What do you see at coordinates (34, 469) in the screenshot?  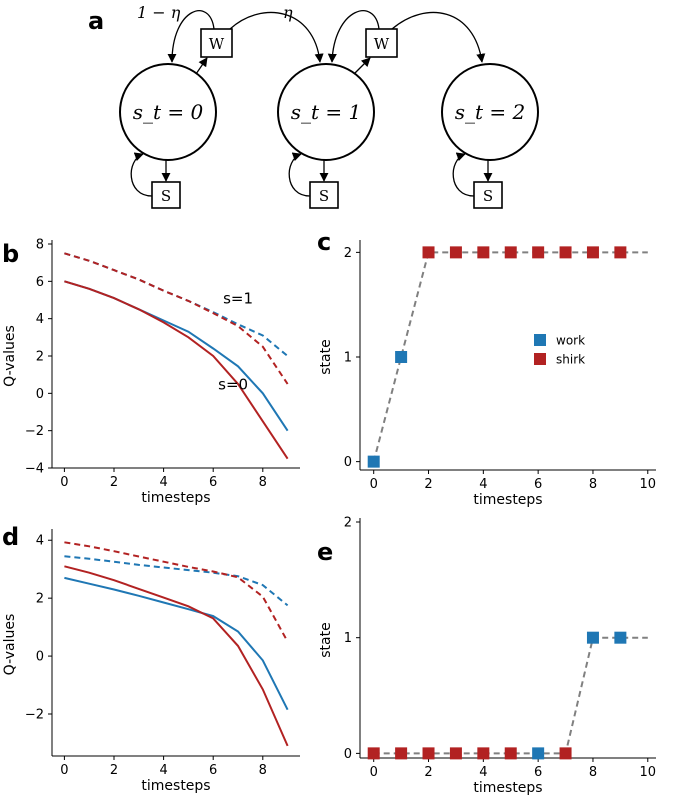 I see `y-tick-label: −4` at bounding box center [34, 469].